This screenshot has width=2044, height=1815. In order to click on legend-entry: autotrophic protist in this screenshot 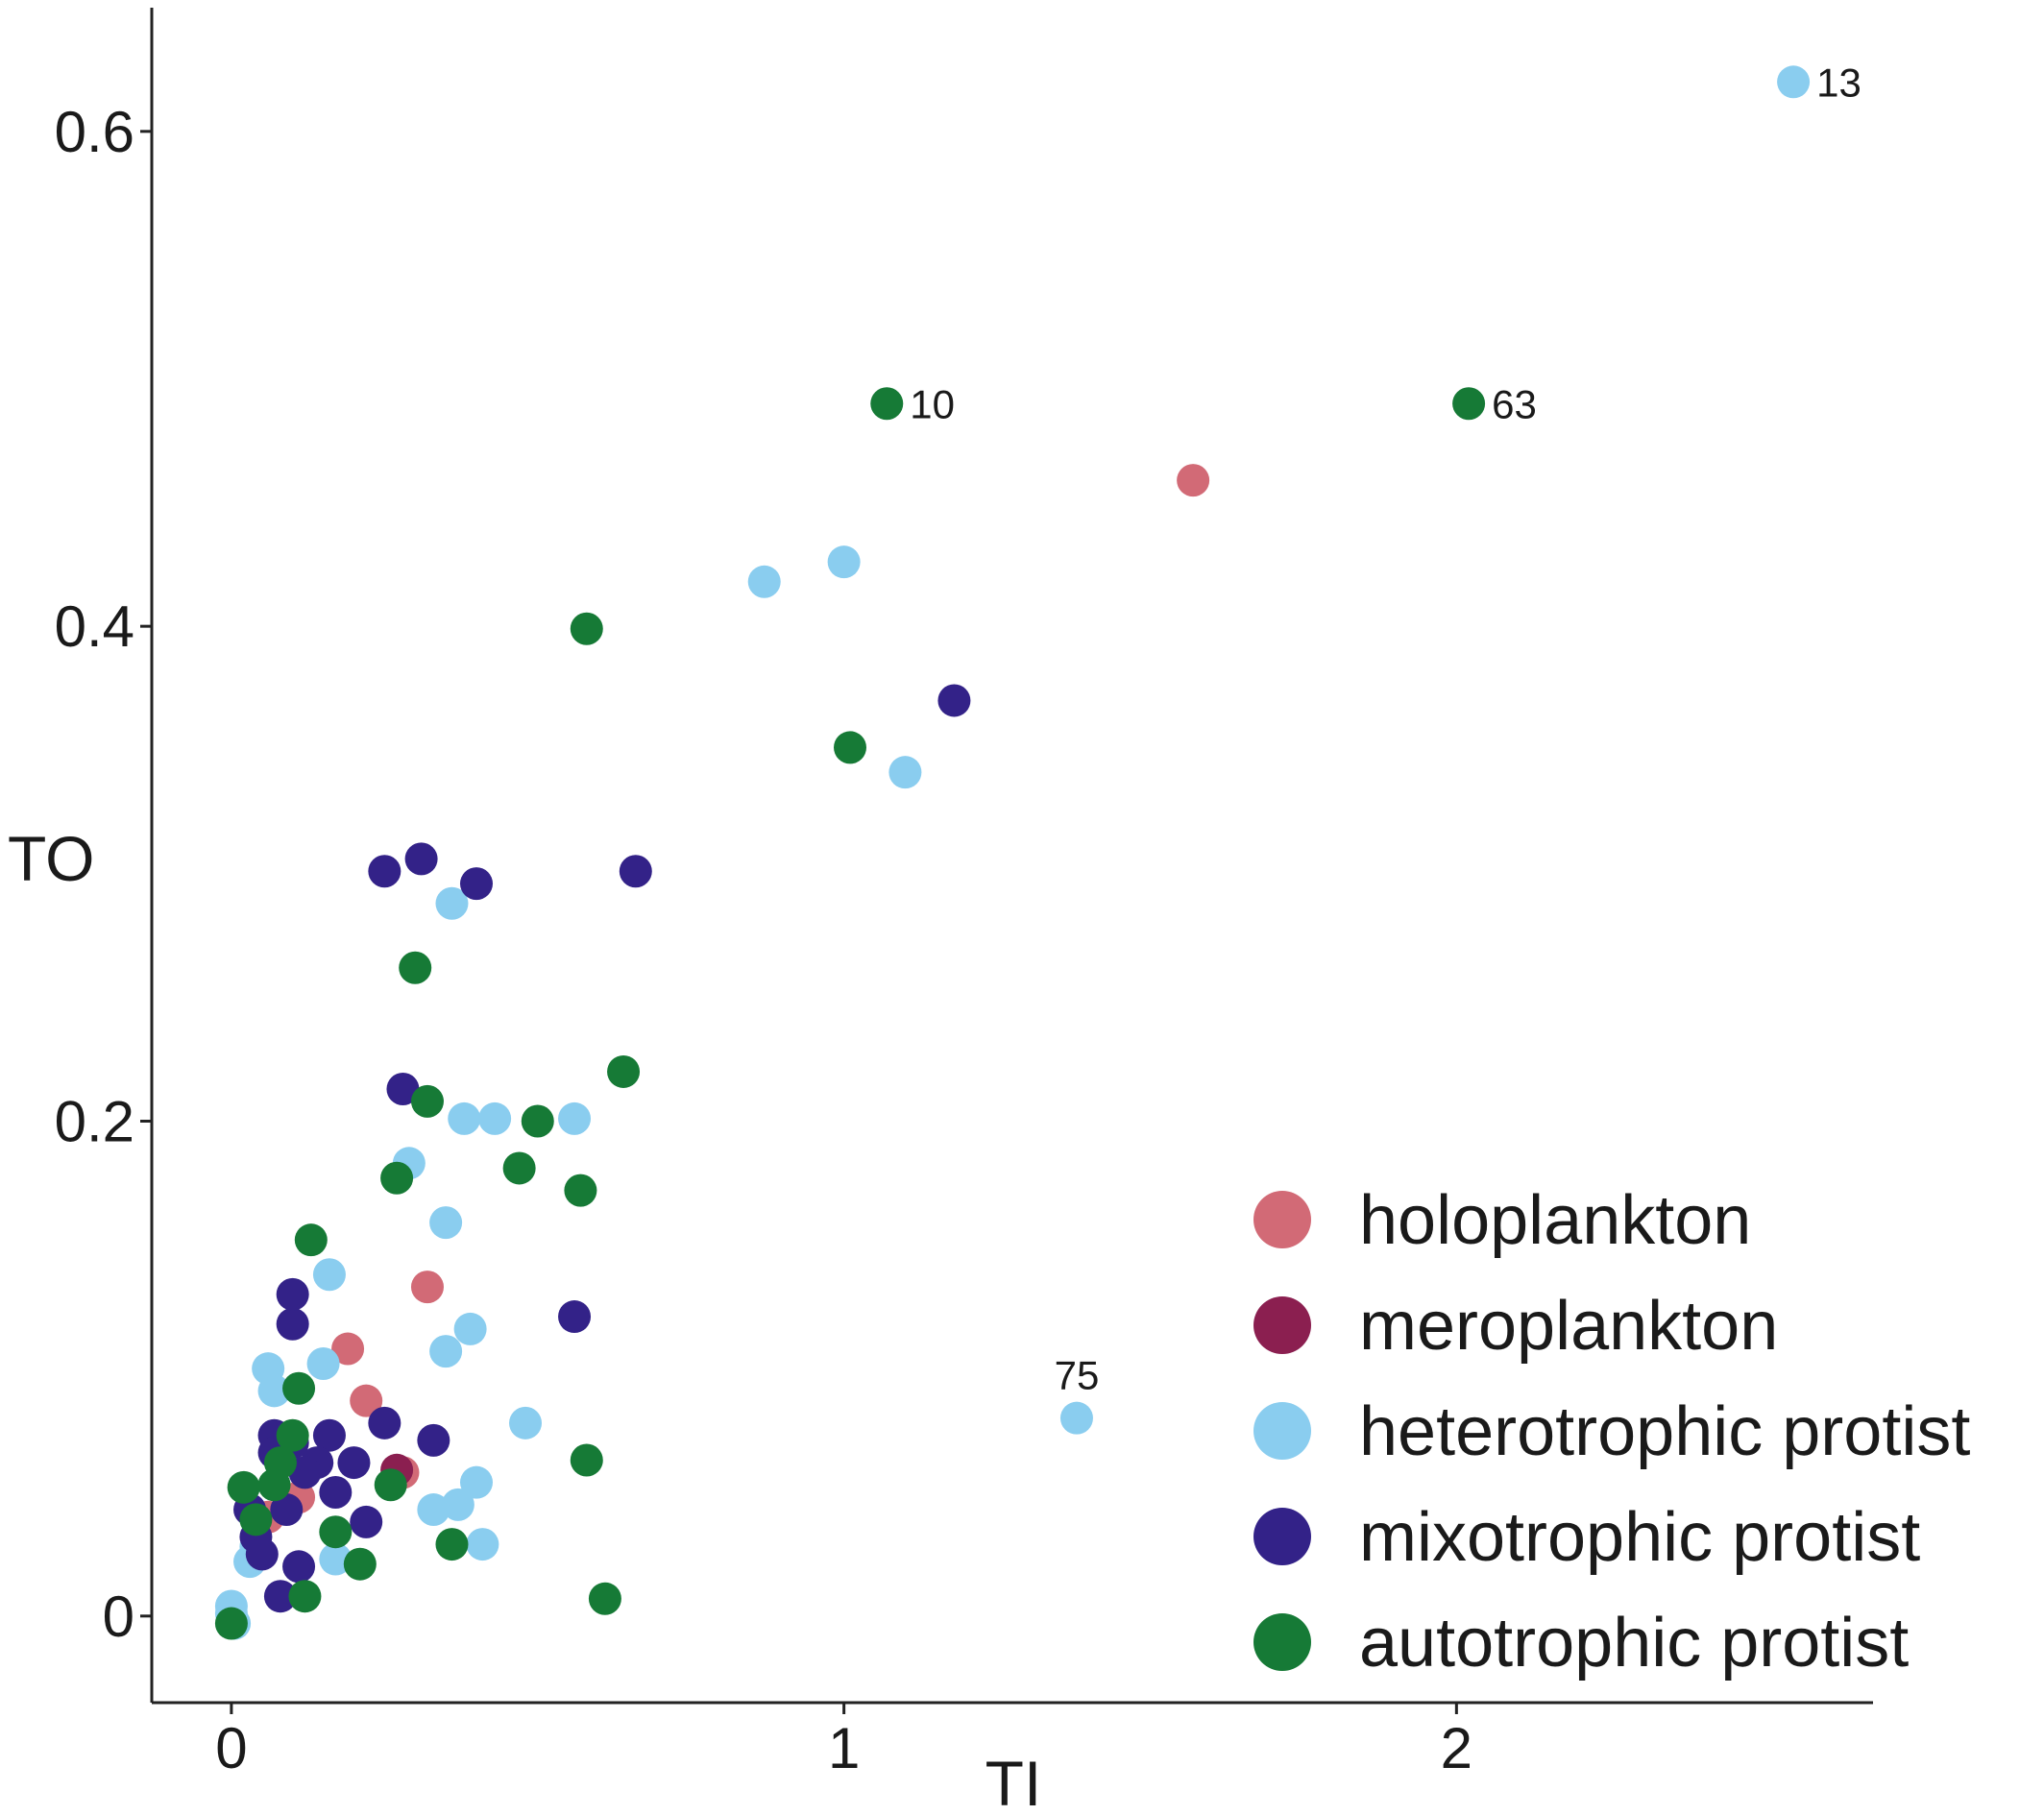, I will do `click(1581, 1644)`.